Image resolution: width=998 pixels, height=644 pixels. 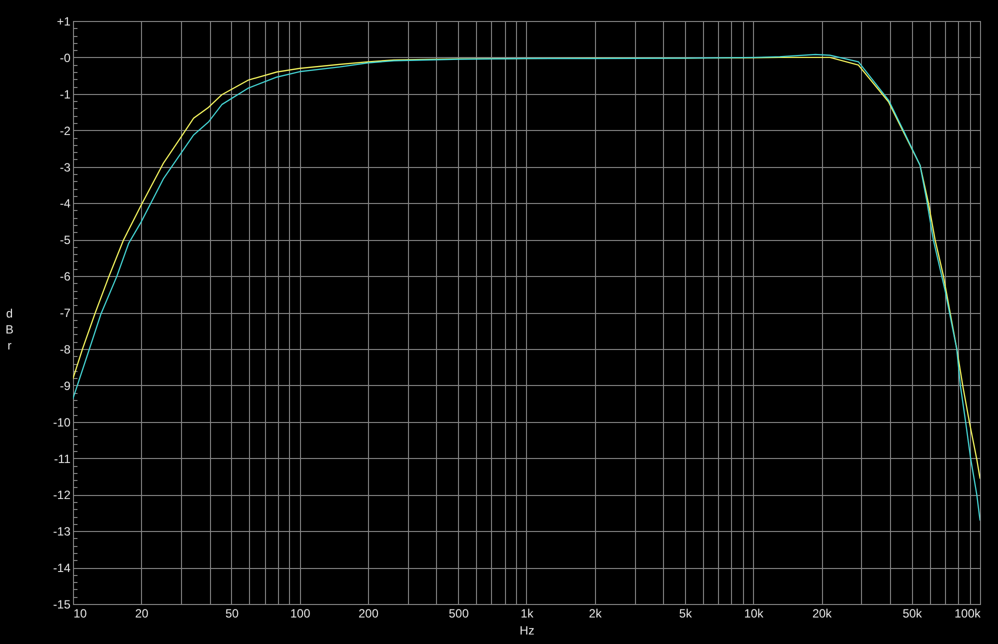 What do you see at coordinates (65, 167) in the screenshot?
I see `y-tick-label: -3` at bounding box center [65, 167].